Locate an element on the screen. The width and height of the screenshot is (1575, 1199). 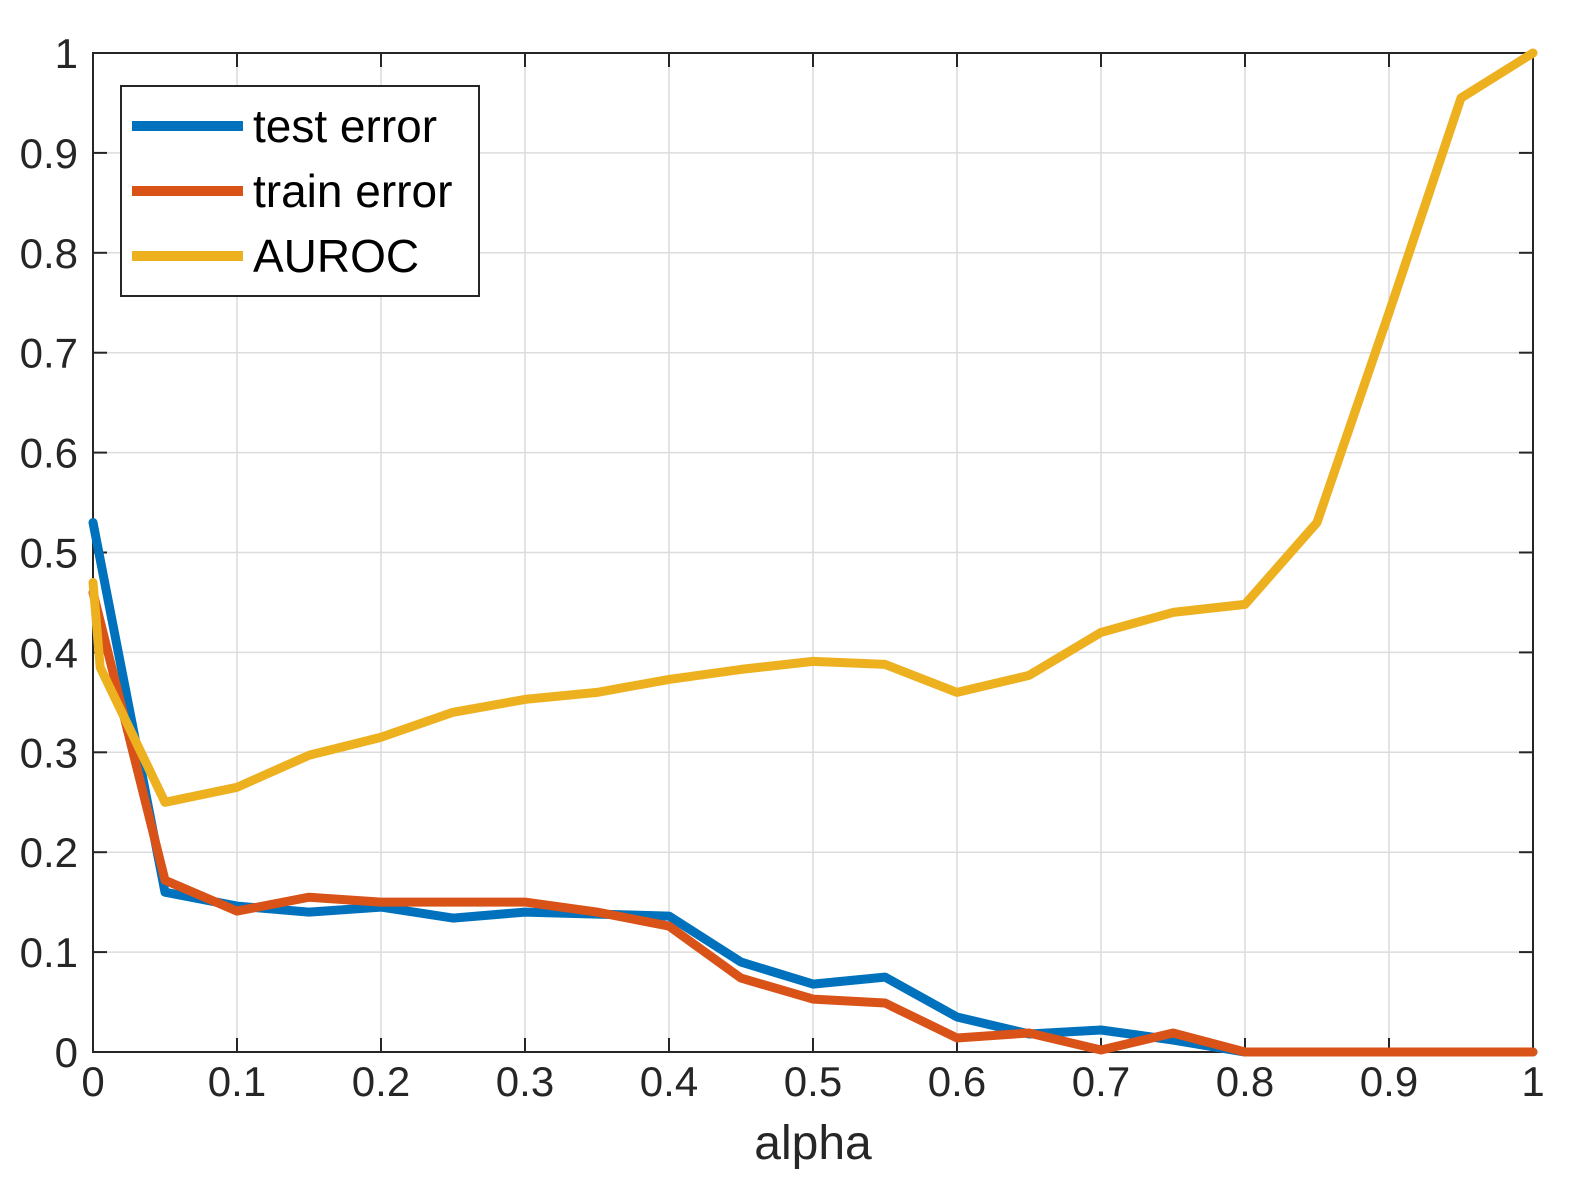
legend-entry-test-error: test error is located at coordinates (300, 126).